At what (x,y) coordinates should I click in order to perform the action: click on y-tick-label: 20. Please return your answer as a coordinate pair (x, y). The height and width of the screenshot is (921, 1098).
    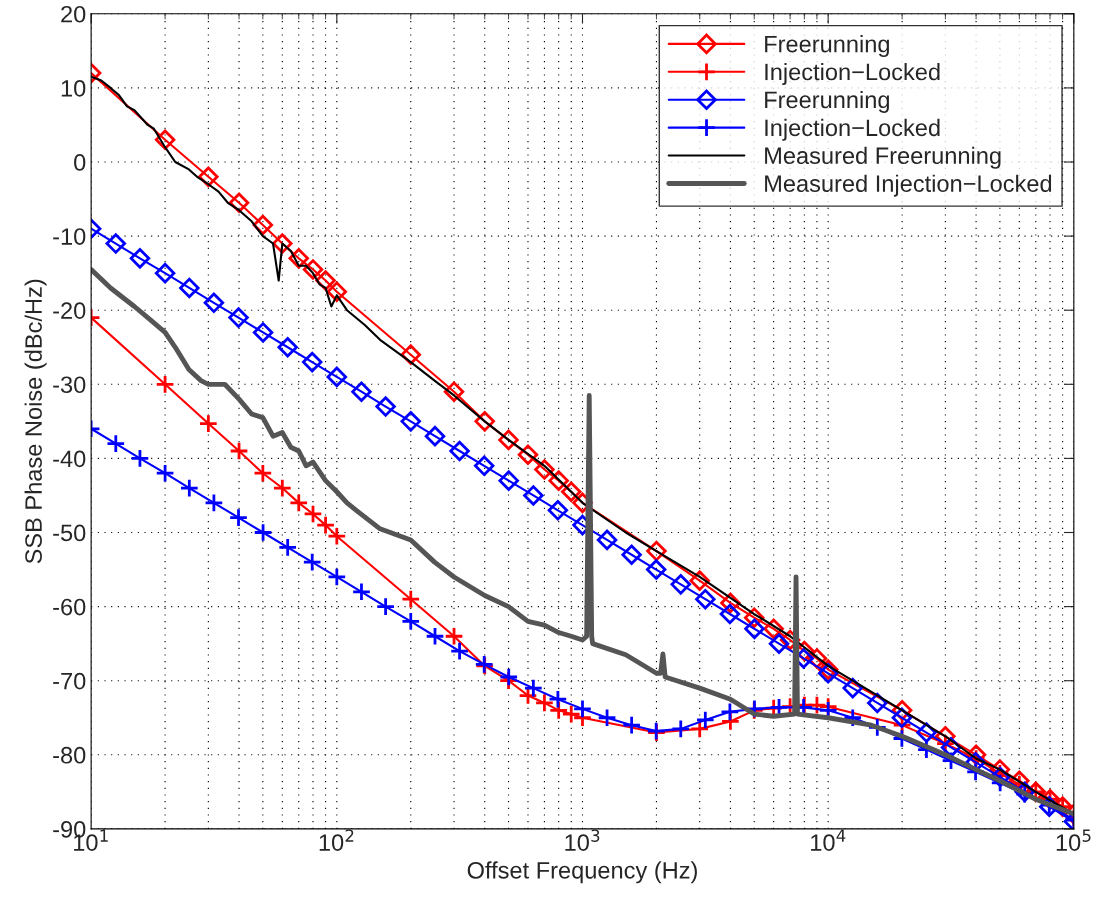
    Looking at the image, I should click on (73, 14).